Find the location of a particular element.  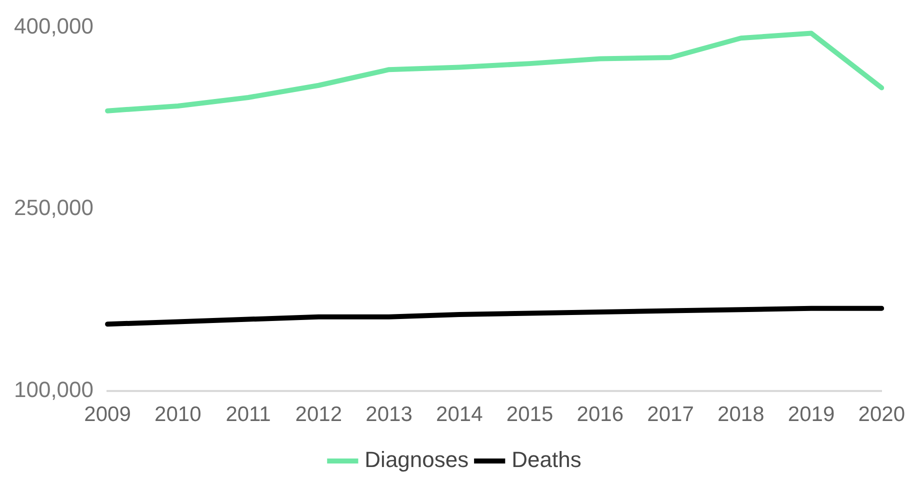

x-tick-label: 2010 is located at coordinates (178, 414).